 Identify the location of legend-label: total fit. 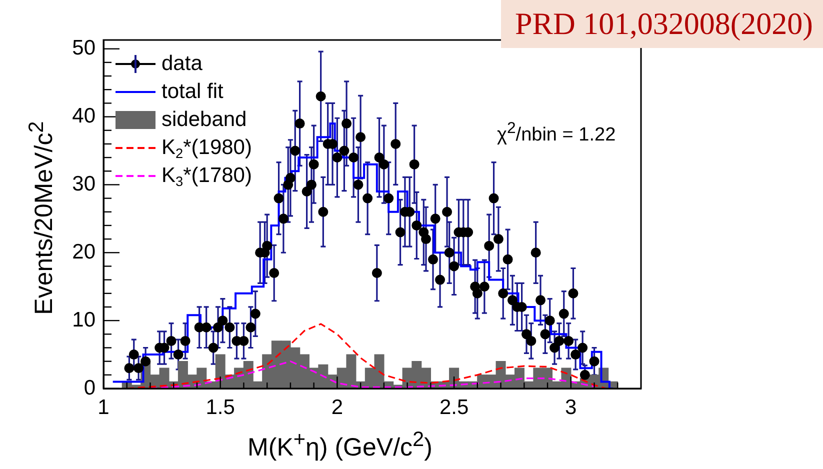
(193, 91).